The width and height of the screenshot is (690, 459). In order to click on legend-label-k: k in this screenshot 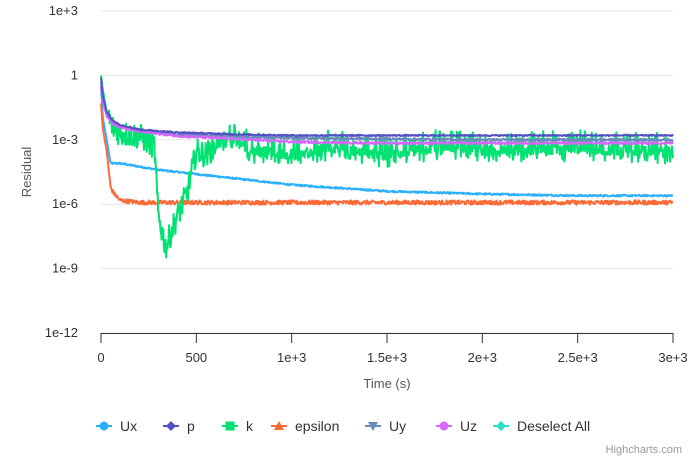, I will do `click(250, 426)`.